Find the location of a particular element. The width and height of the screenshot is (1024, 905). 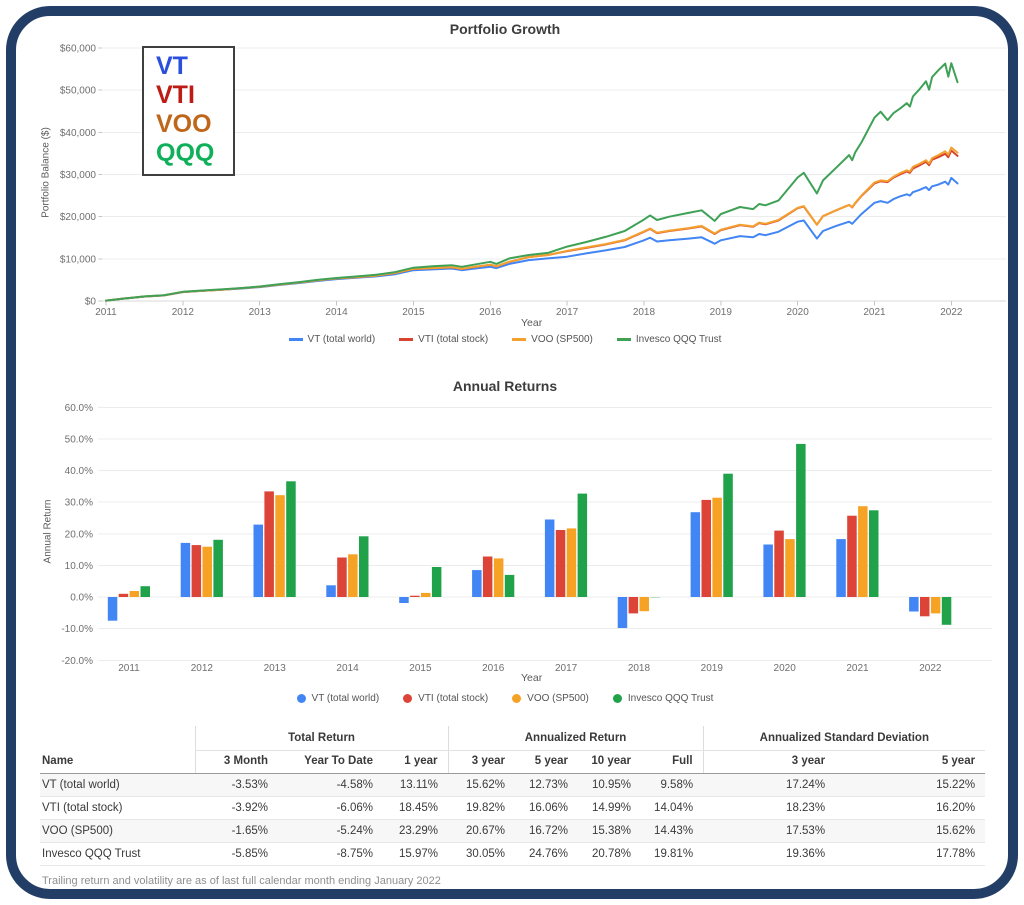

growth-yaxis-title: Portfolio Balance ($) is located at coordinates (46, 173).